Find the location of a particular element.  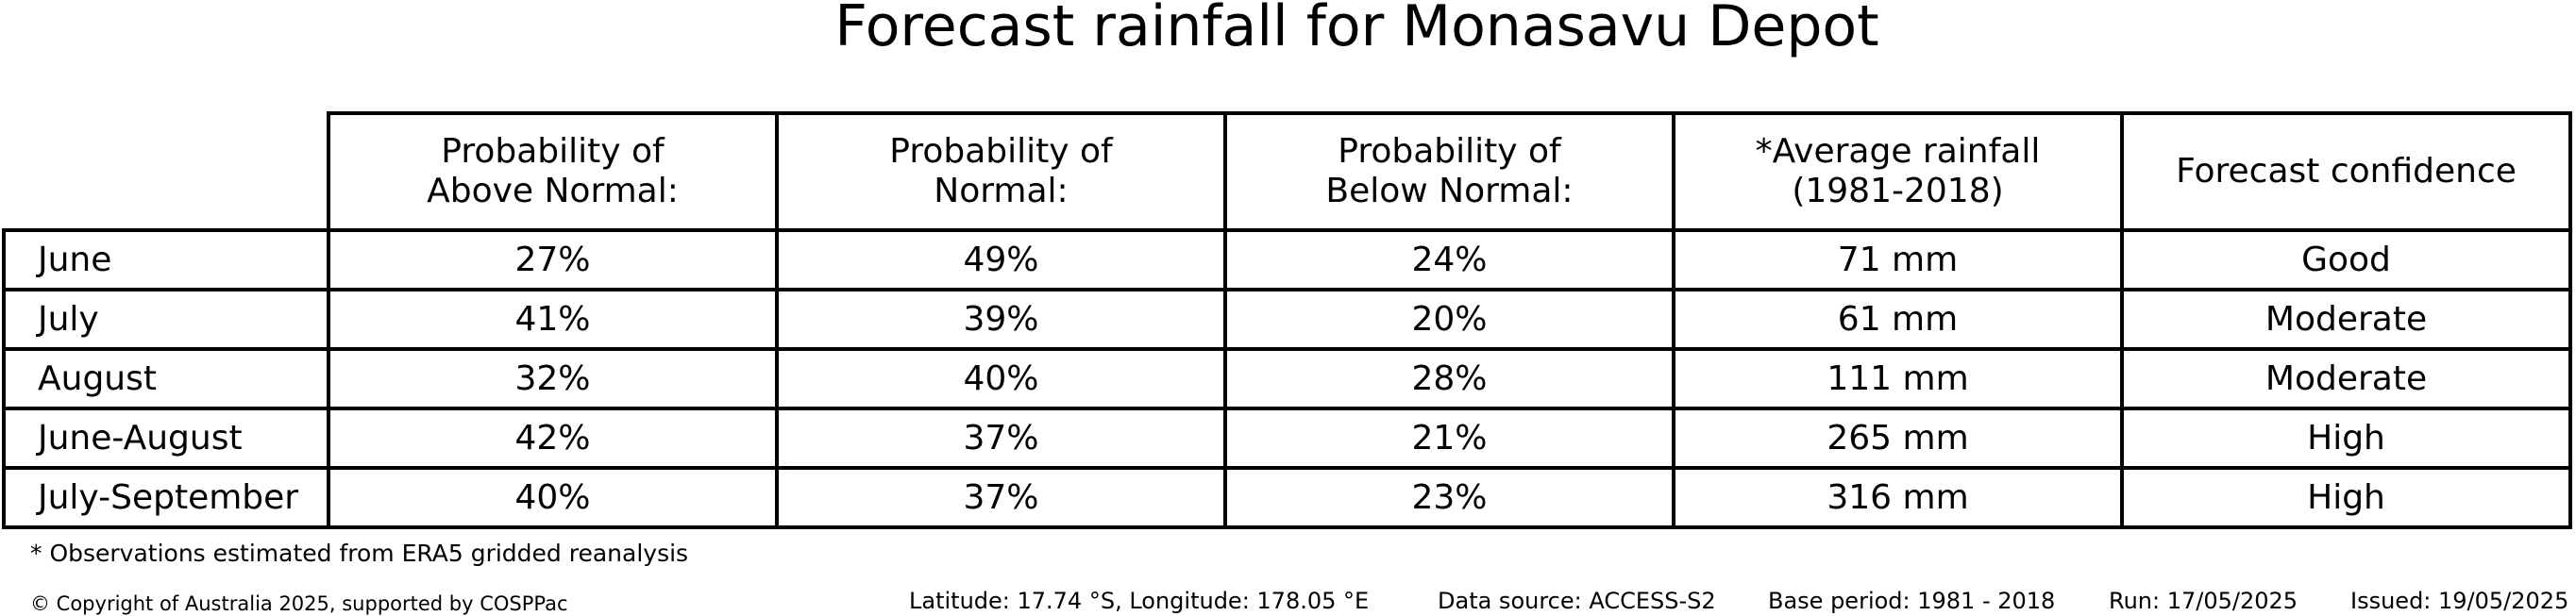

column-header: Probability of Normal: is located at coordinates (1001, 172).